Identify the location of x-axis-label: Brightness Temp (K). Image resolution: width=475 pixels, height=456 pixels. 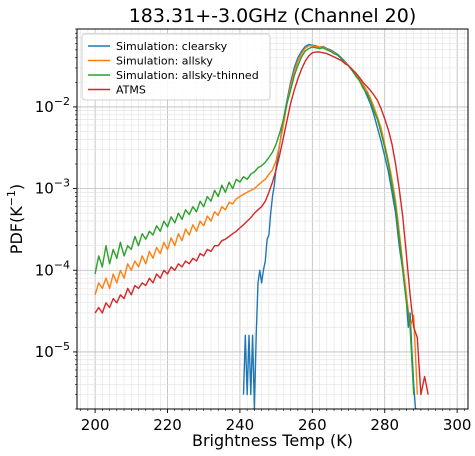
(272, 440).